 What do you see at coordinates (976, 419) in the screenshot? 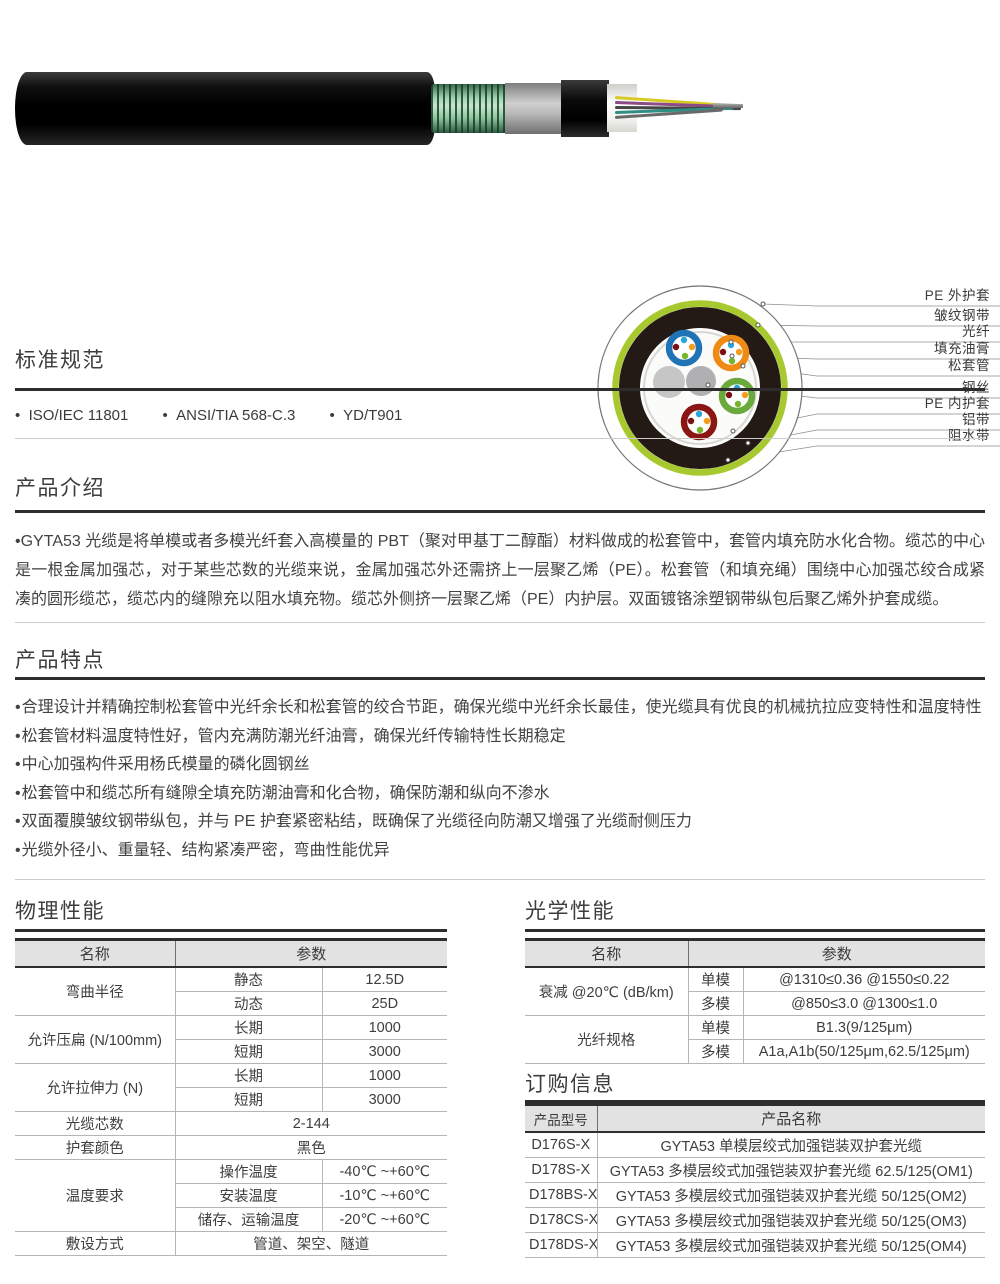
I see `diagram-label-aluminum-tape: 铝带` at bounding box center [976, 419].